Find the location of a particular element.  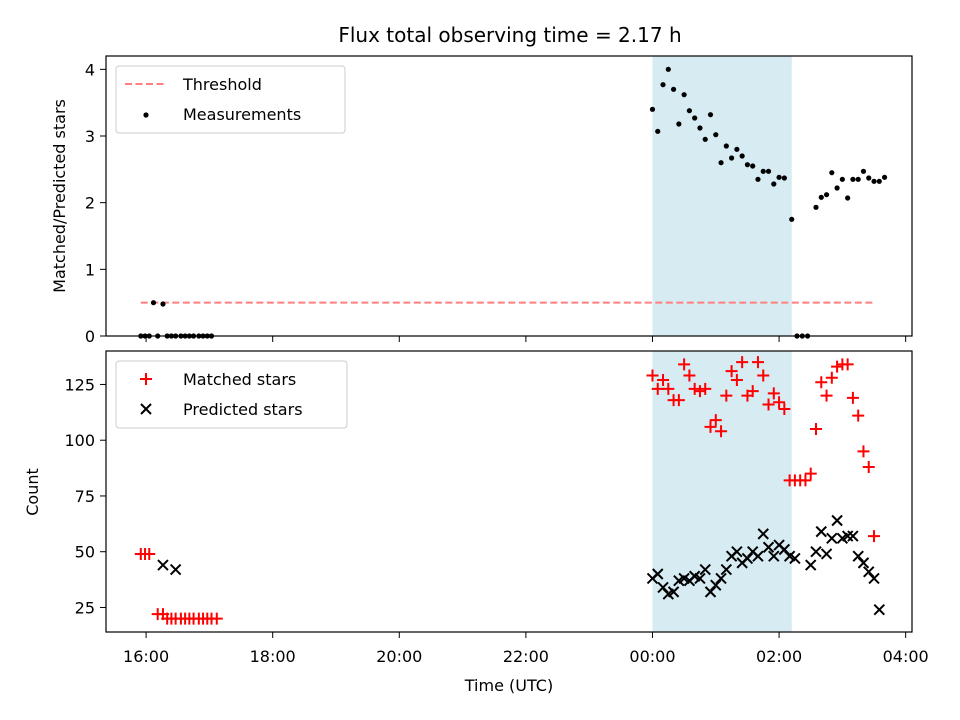

bottom-x-ticks: 16:00 18:00 20:00 22:00 00:00 02:00 04:00 is located at coordinates (526, 649).